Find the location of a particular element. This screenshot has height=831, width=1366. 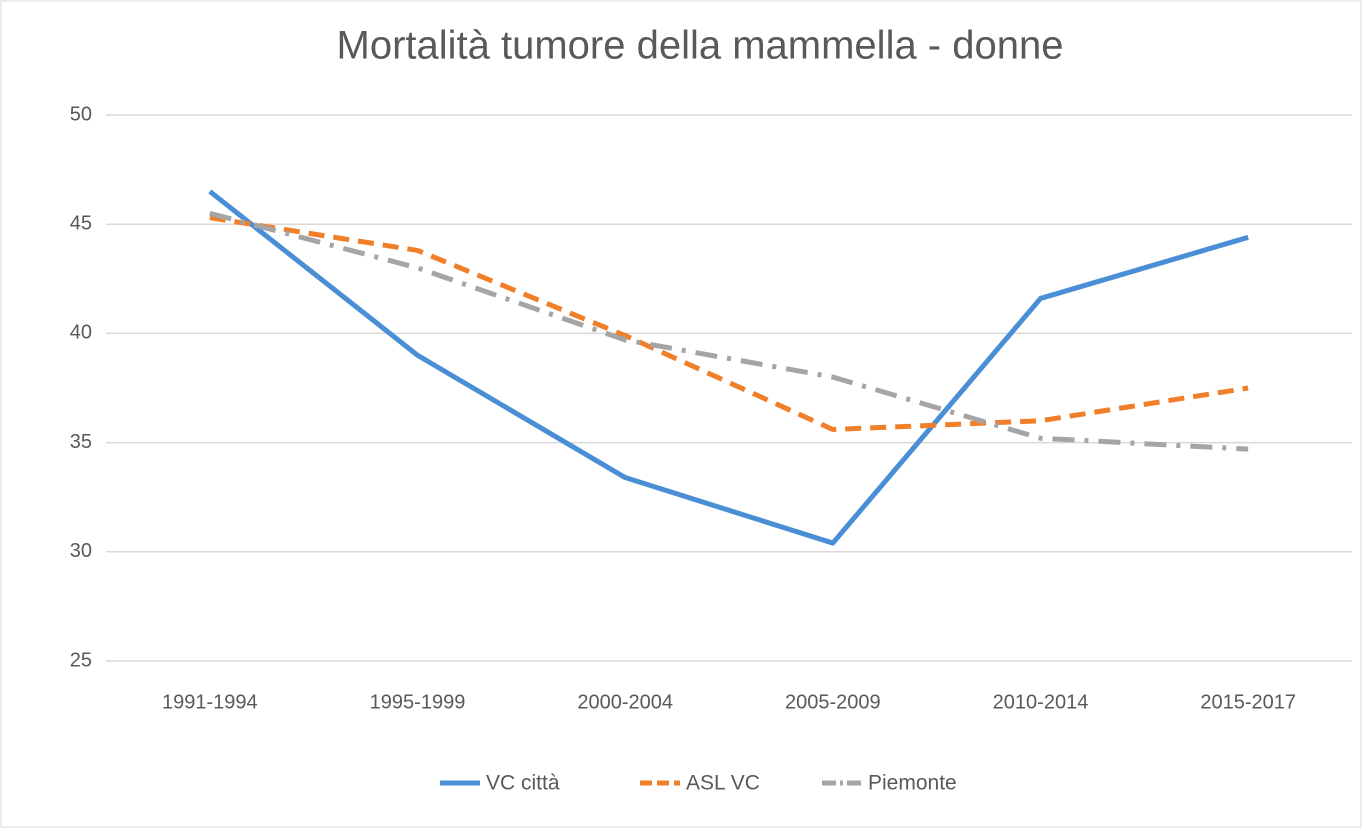

y-tick-label: 40 is located at coordinates (81, 333).